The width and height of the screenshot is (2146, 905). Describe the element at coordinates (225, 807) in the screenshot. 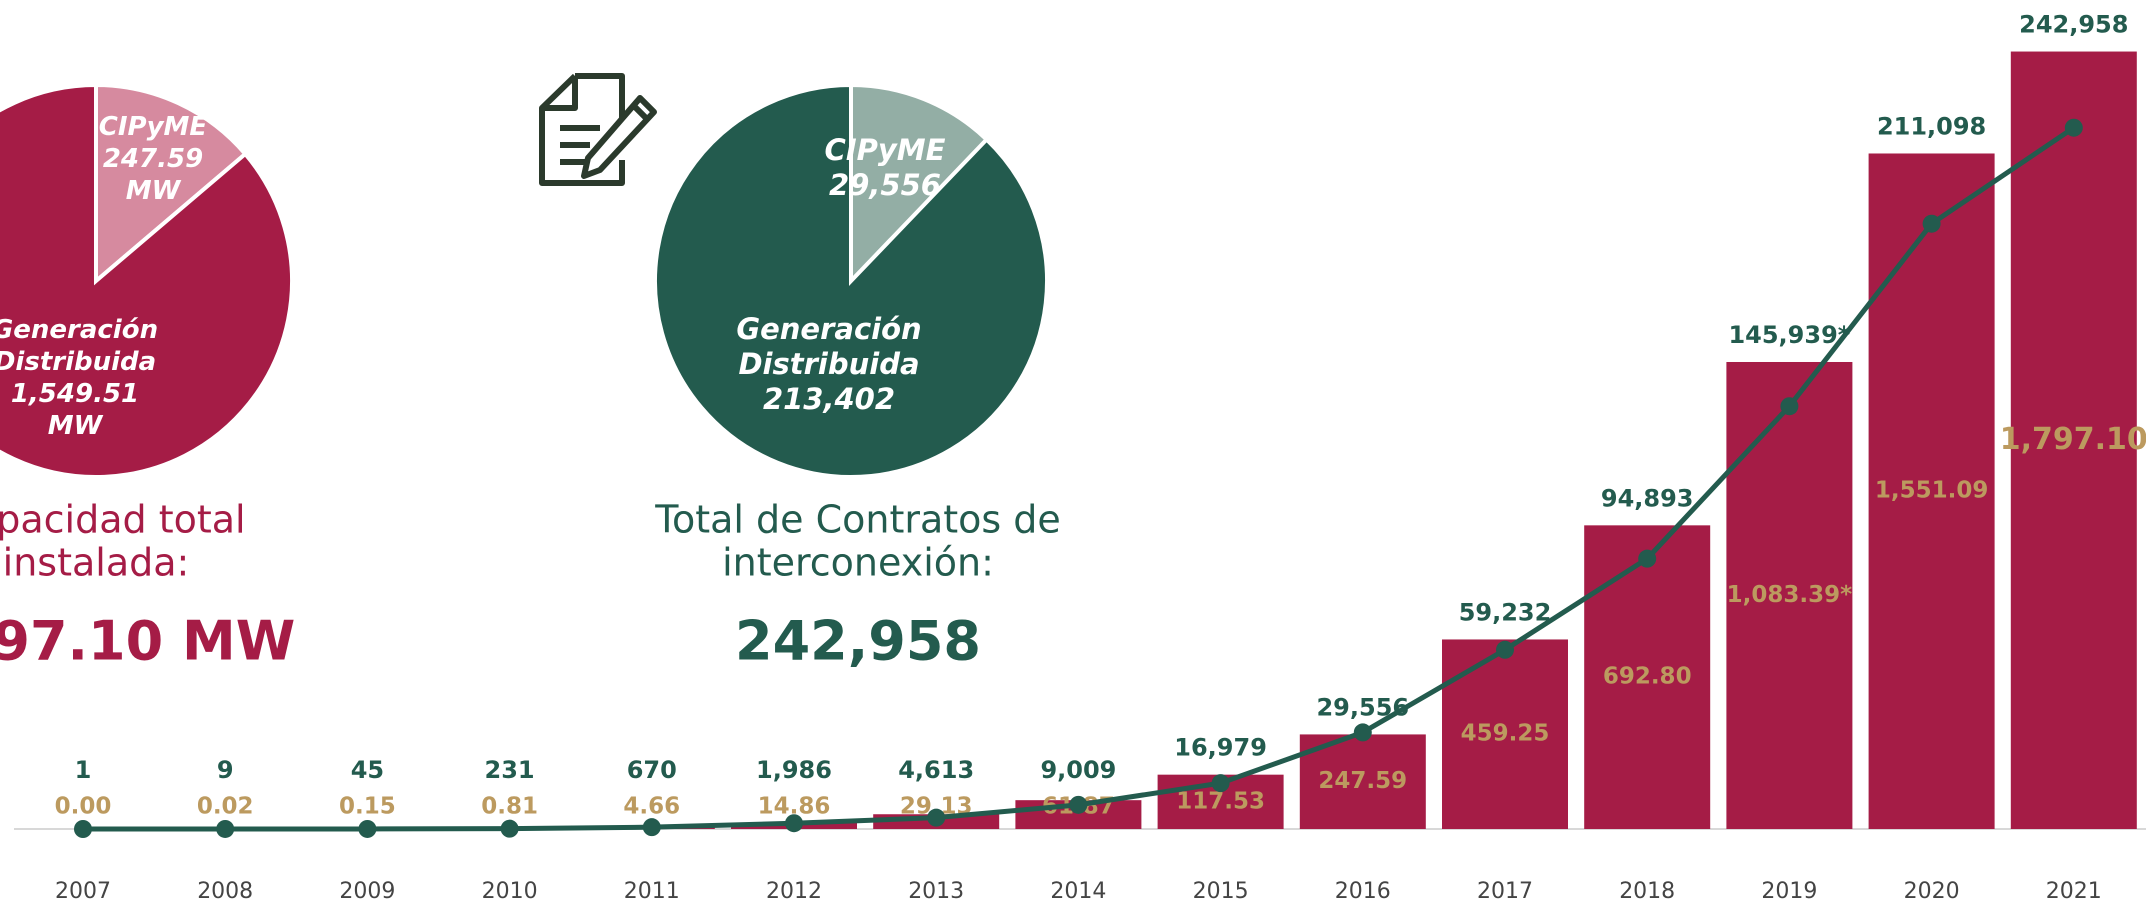

I see `line-value-label: 0.02` at that location.